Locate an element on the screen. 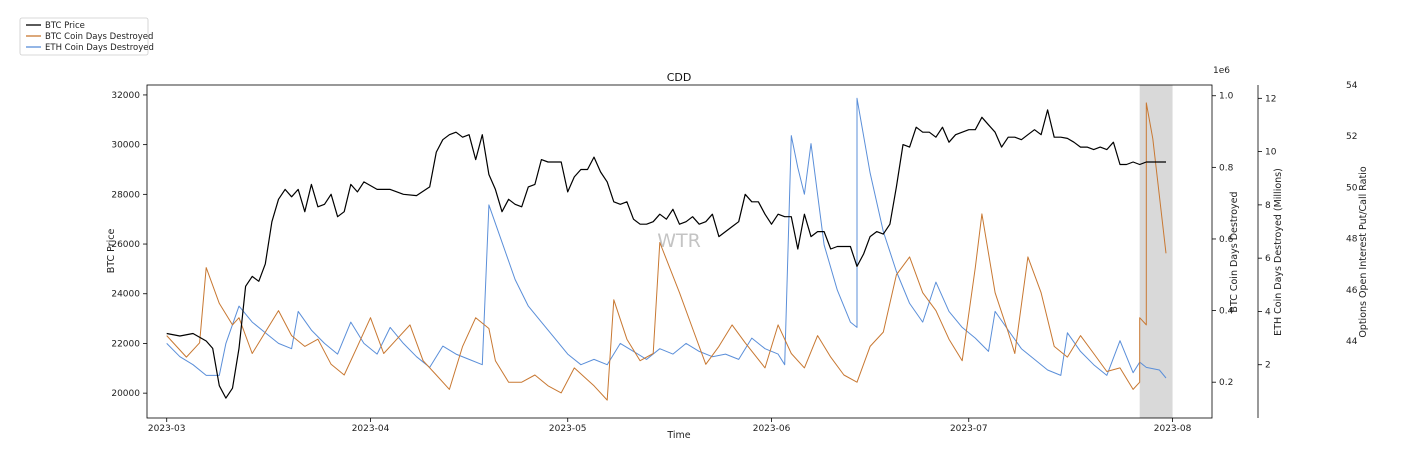 The width and height of the screenshot is (1411, 457). y-right3-tick-label: 54 is located at coordinates (1352, 86).